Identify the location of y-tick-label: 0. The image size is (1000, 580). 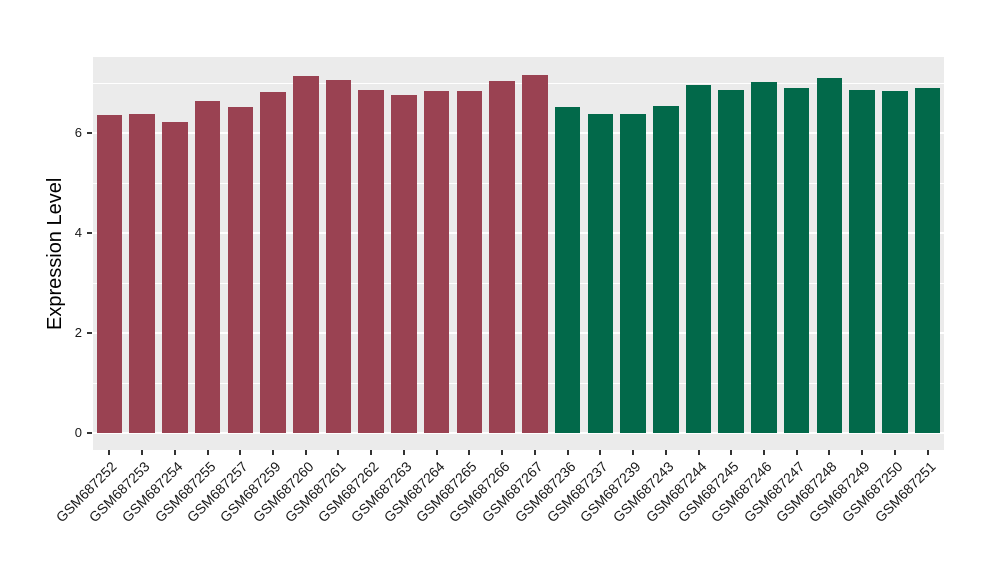
(78, 432).